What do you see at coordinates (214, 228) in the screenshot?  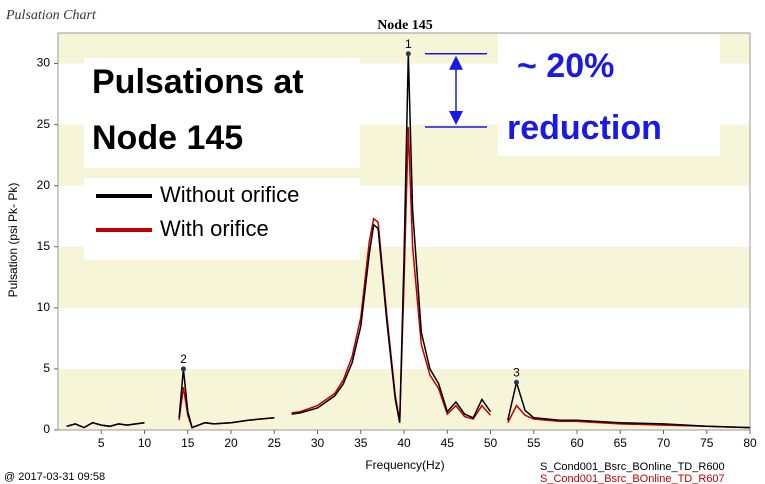 I see `legend-label: With orifice` at bounding box center [214, 228].